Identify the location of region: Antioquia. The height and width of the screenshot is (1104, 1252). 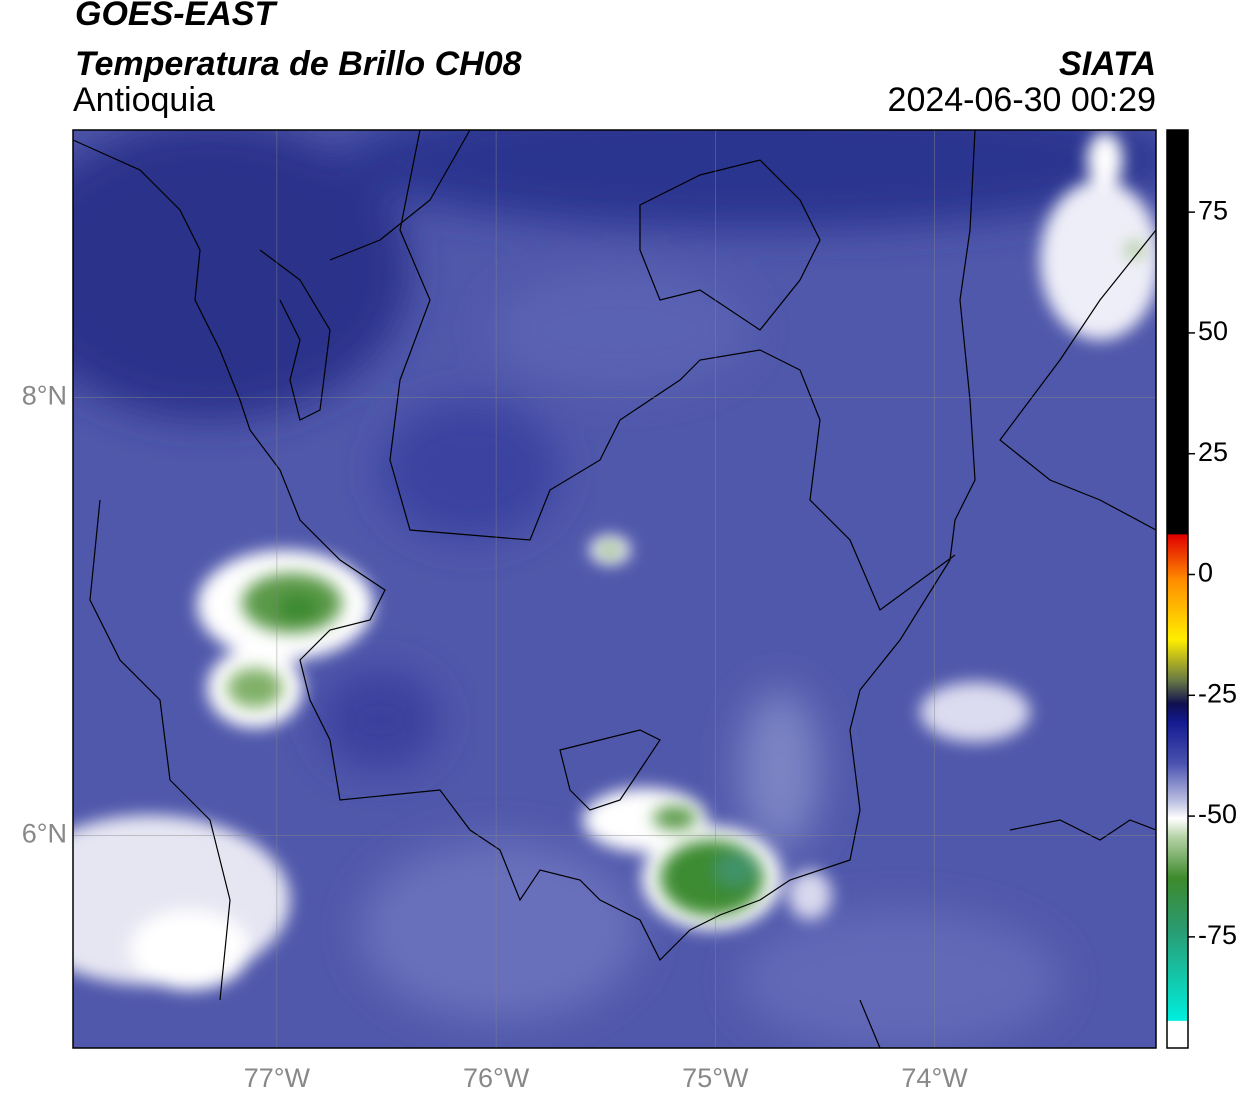
(144, 100).